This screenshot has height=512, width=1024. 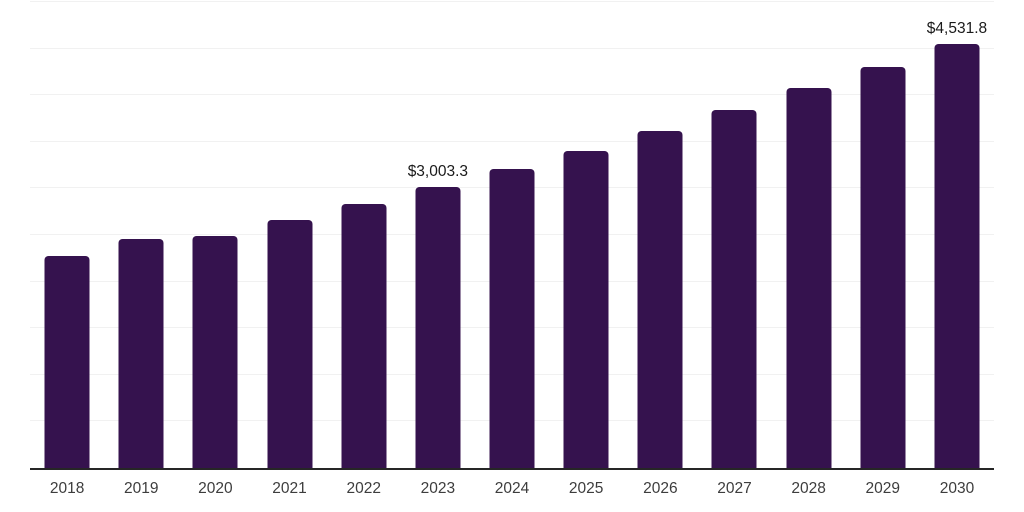 I want to click on bar-2025, so click(x=586, y=309).